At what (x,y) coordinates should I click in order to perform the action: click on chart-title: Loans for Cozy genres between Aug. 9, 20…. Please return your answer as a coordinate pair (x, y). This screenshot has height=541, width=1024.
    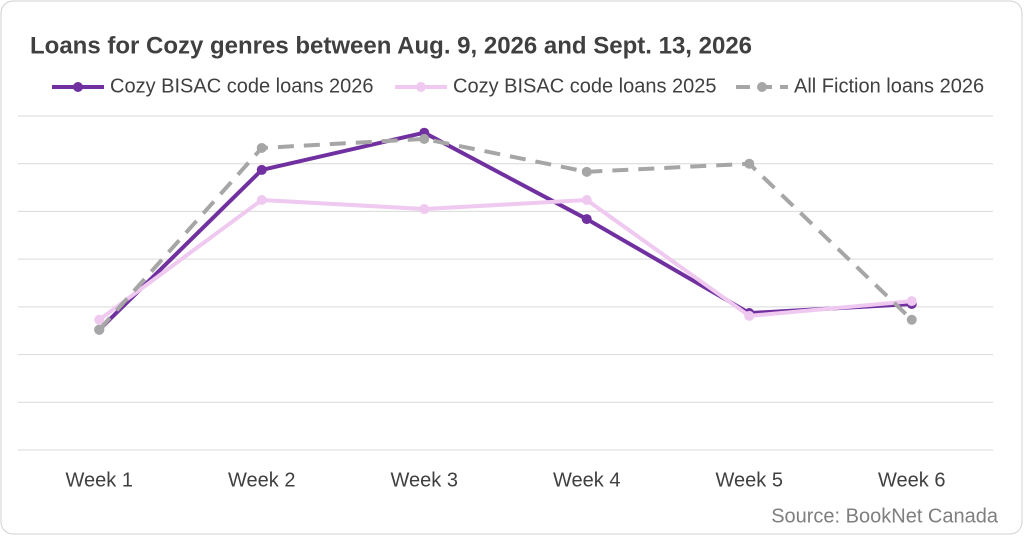
    Looking at the image, I should click on (391, 45).